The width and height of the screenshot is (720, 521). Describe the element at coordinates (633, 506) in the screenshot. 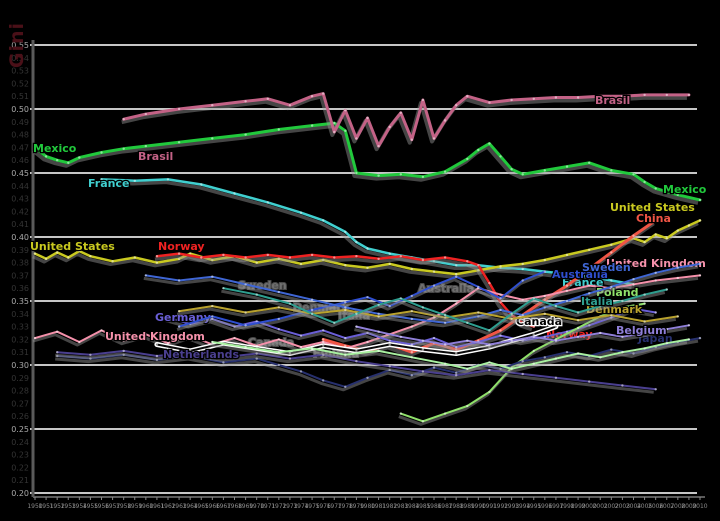

I see `x-tick-label: 2004` at that location.